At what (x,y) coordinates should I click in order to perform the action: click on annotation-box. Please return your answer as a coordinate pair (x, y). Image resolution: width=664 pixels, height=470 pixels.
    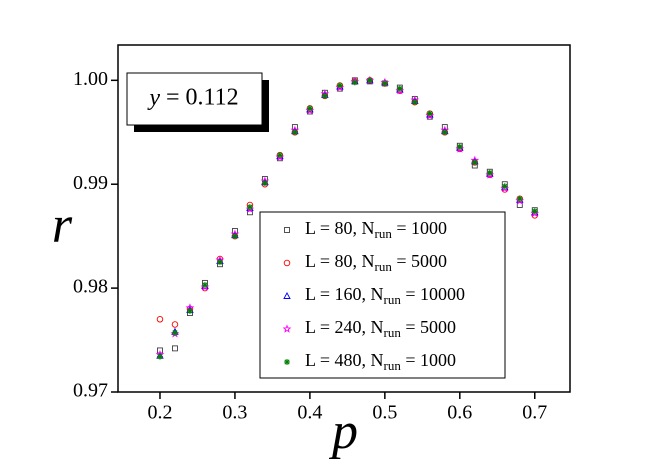
    Looking at the image, I should click on (194, 99).